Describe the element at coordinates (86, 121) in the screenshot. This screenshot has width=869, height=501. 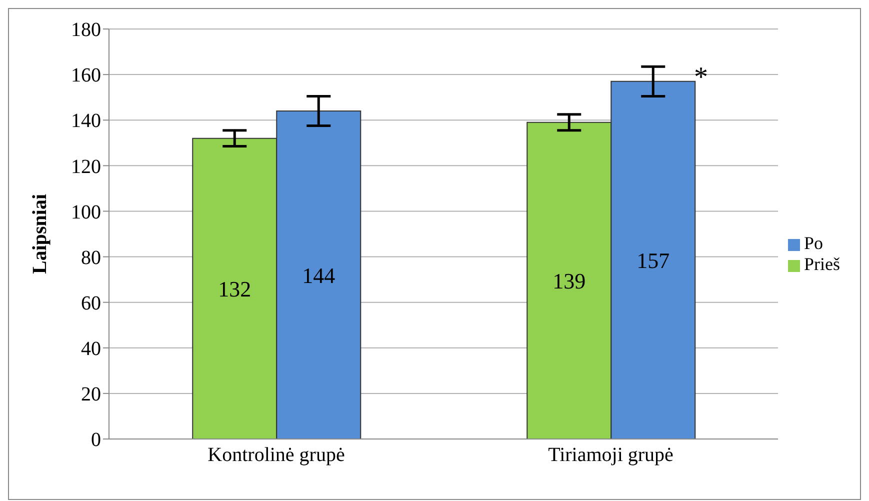
I see `y-tick-label: 140` at that location.